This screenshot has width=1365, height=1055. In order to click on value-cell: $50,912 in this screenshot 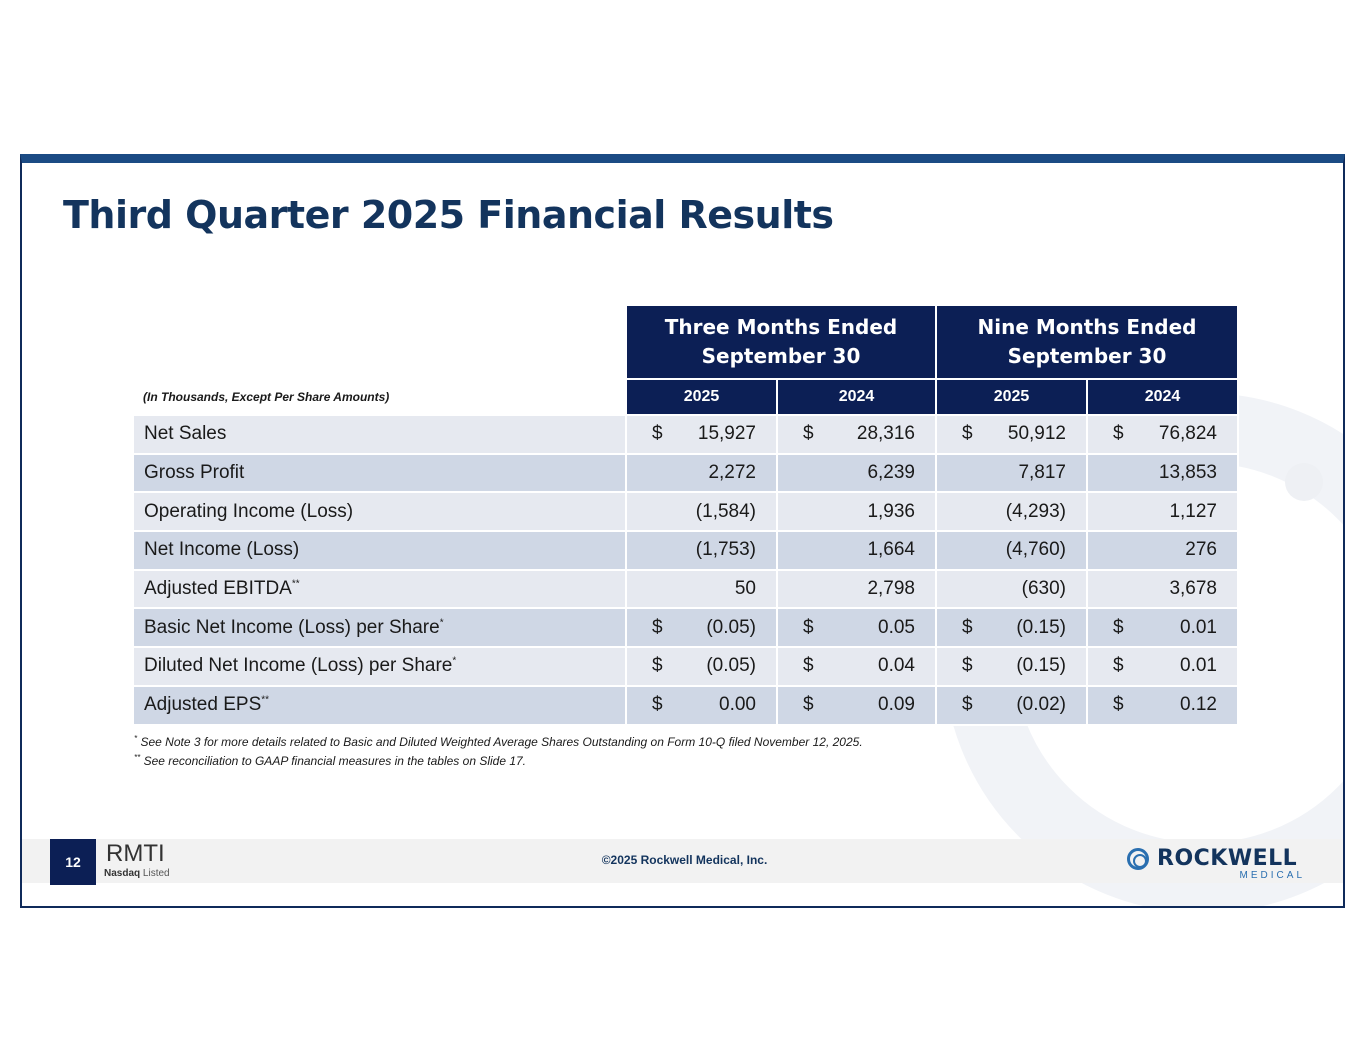, I will do `click(1011, 434)`.